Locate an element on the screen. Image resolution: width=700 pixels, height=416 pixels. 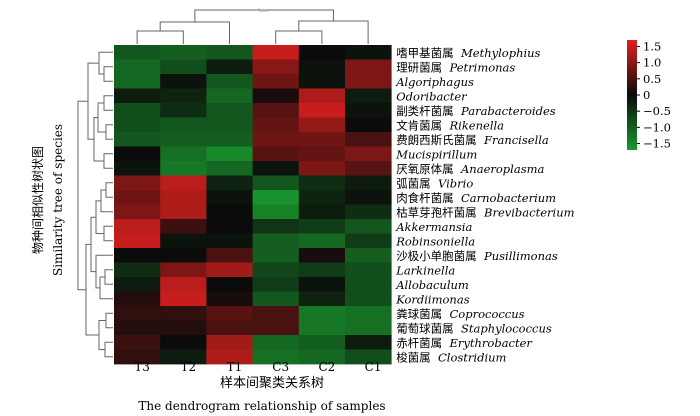
sample-dendrogram is located at coordinates (252, 26).